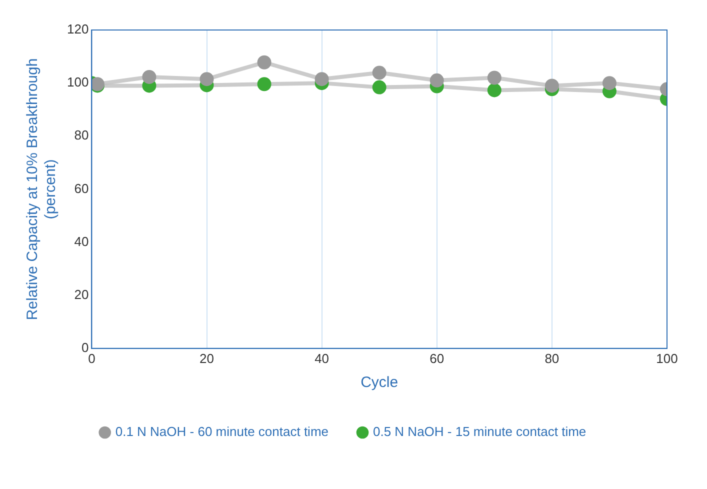 This screenshot has width=707, height=489. Describe the element at coordinates (322, 358) in the screenshot. I see `x-tick-label: 40` at that location.